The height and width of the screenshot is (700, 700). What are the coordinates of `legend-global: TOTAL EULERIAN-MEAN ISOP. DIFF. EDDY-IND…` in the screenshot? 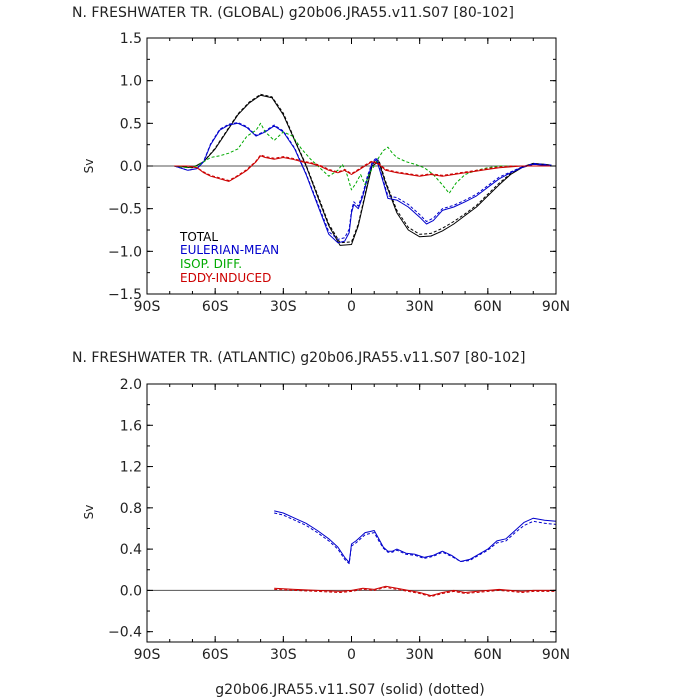 It's located at (229, 257).